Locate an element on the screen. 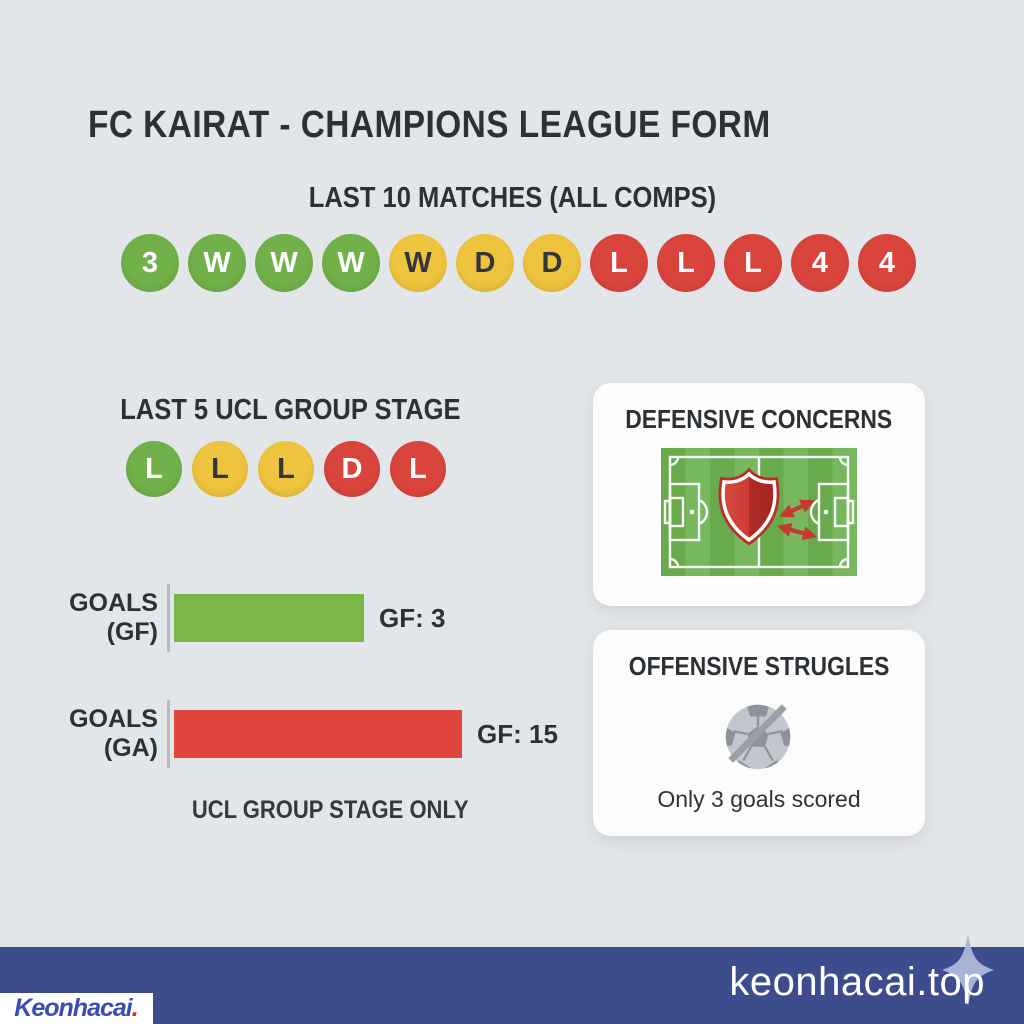 The width and height of the screenshot is (1024, 1024). bar-category-label: GOALS (GA) is located at coordinates (113, 733).